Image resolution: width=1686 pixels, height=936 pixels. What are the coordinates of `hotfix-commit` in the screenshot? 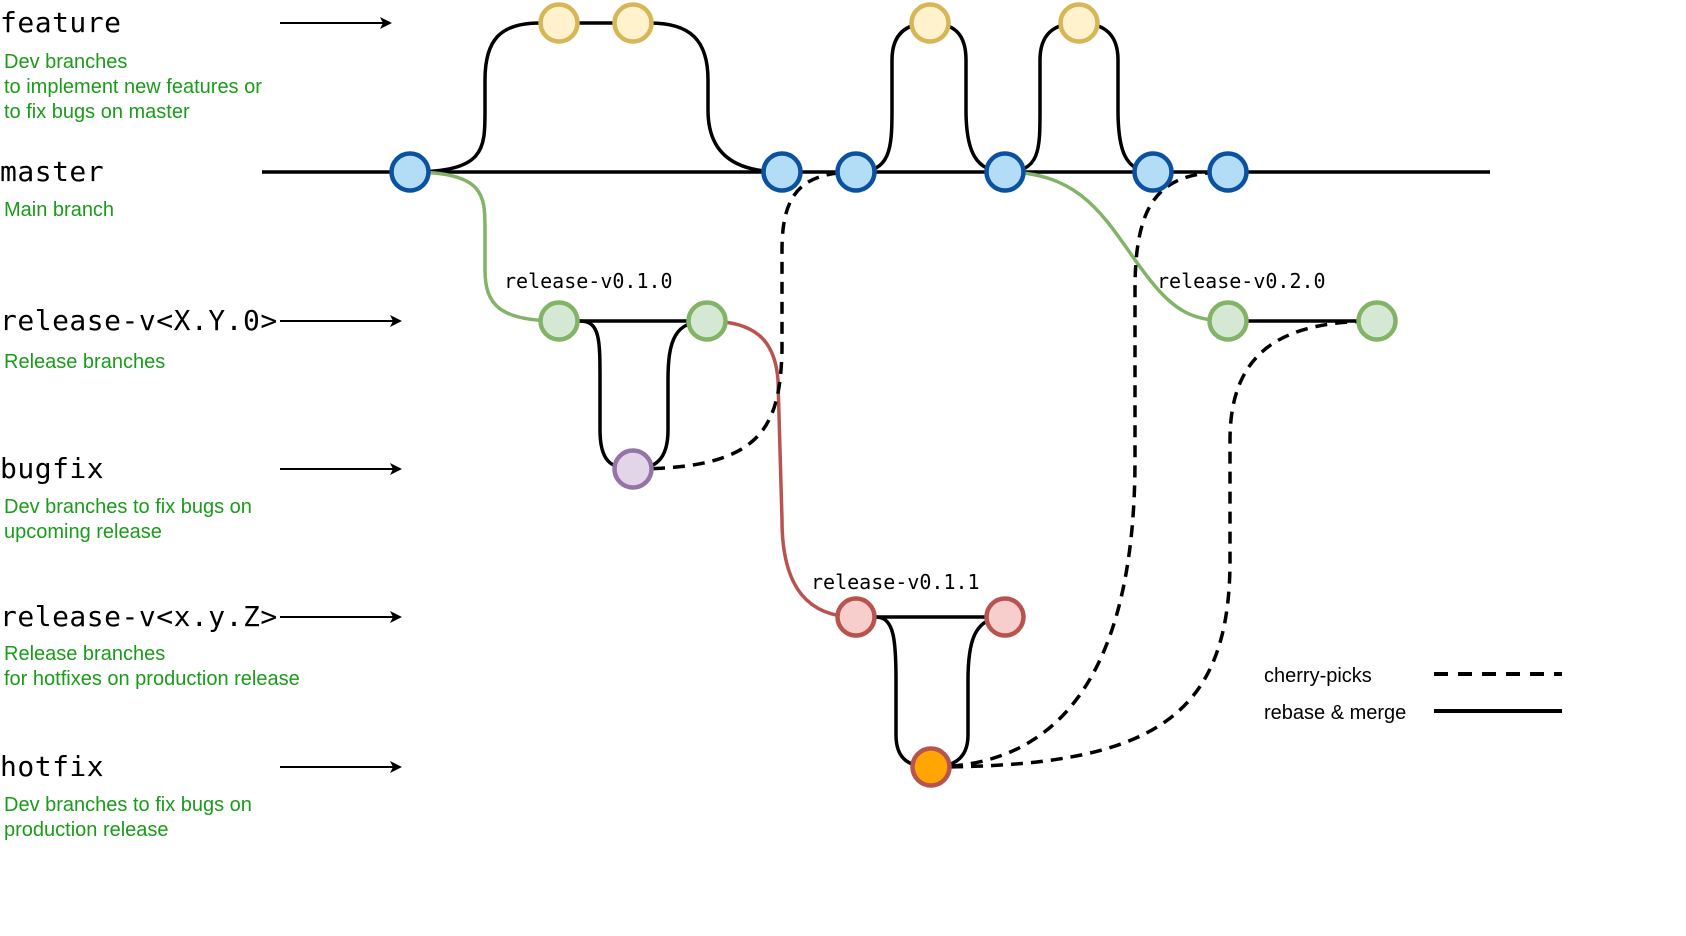 It's located at (931, 767).